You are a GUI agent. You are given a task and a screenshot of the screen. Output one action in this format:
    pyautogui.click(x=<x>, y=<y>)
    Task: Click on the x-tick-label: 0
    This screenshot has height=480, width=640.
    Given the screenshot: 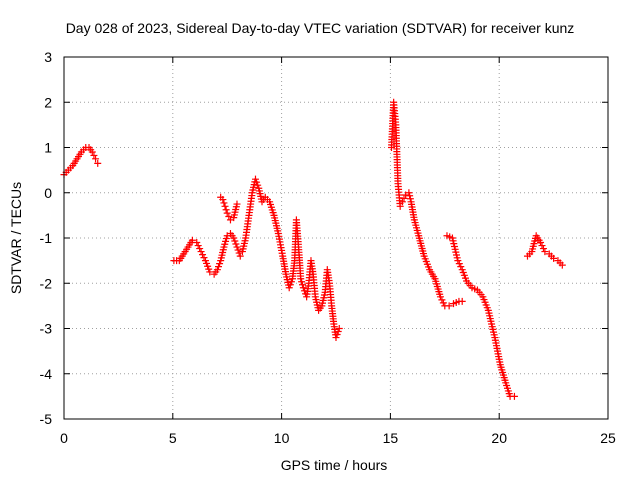 What is the action you would take?
    pyautogui.click(x=64, y=438)
    